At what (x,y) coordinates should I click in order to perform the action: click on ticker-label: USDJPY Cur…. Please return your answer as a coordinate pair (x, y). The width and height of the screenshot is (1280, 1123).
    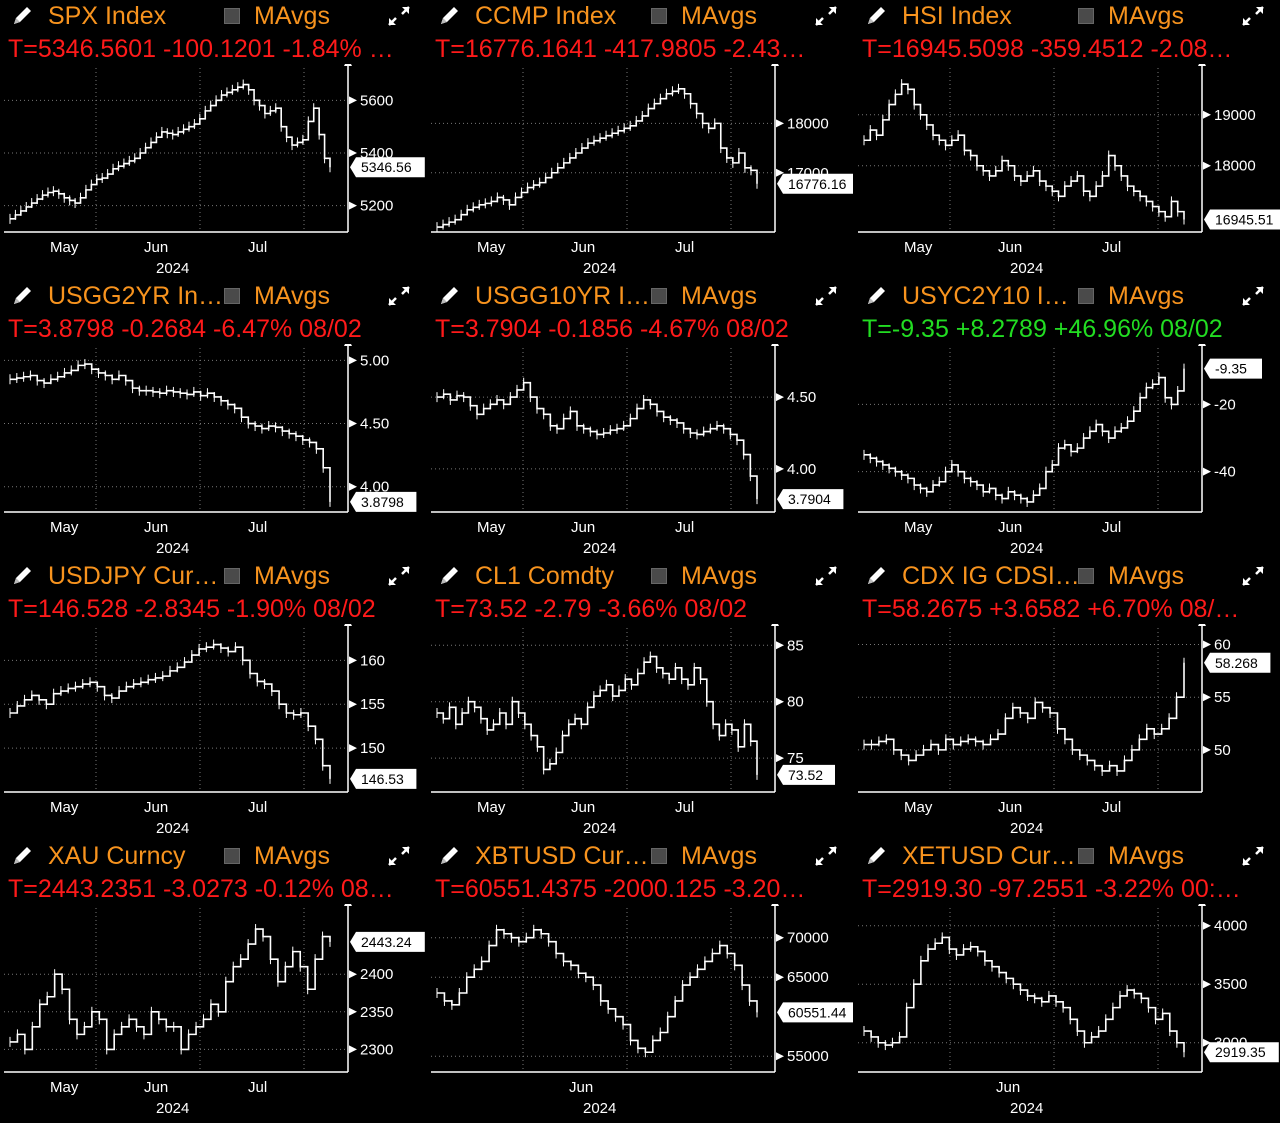
    Looking at the image, I should click on (133, 576).